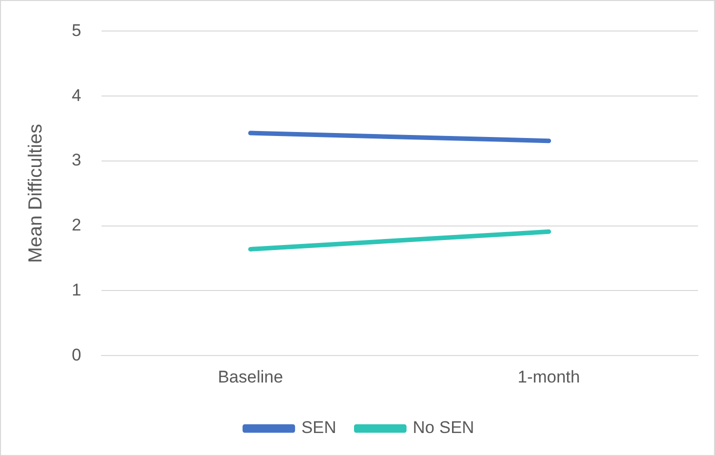 The height and width of the screenshot is (456, 715). Describe the element at coordinates (77, 95) in the screenshot. I see `y-tick-label: 4` at that location.